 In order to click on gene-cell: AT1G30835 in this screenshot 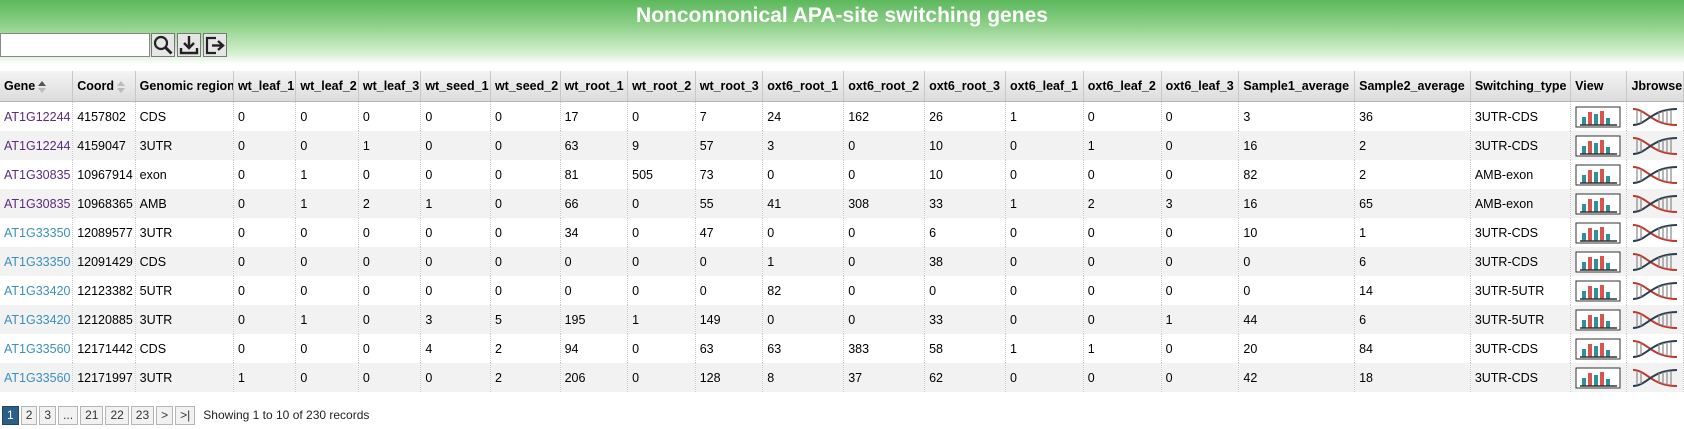, I will do `click(37, 203)`.